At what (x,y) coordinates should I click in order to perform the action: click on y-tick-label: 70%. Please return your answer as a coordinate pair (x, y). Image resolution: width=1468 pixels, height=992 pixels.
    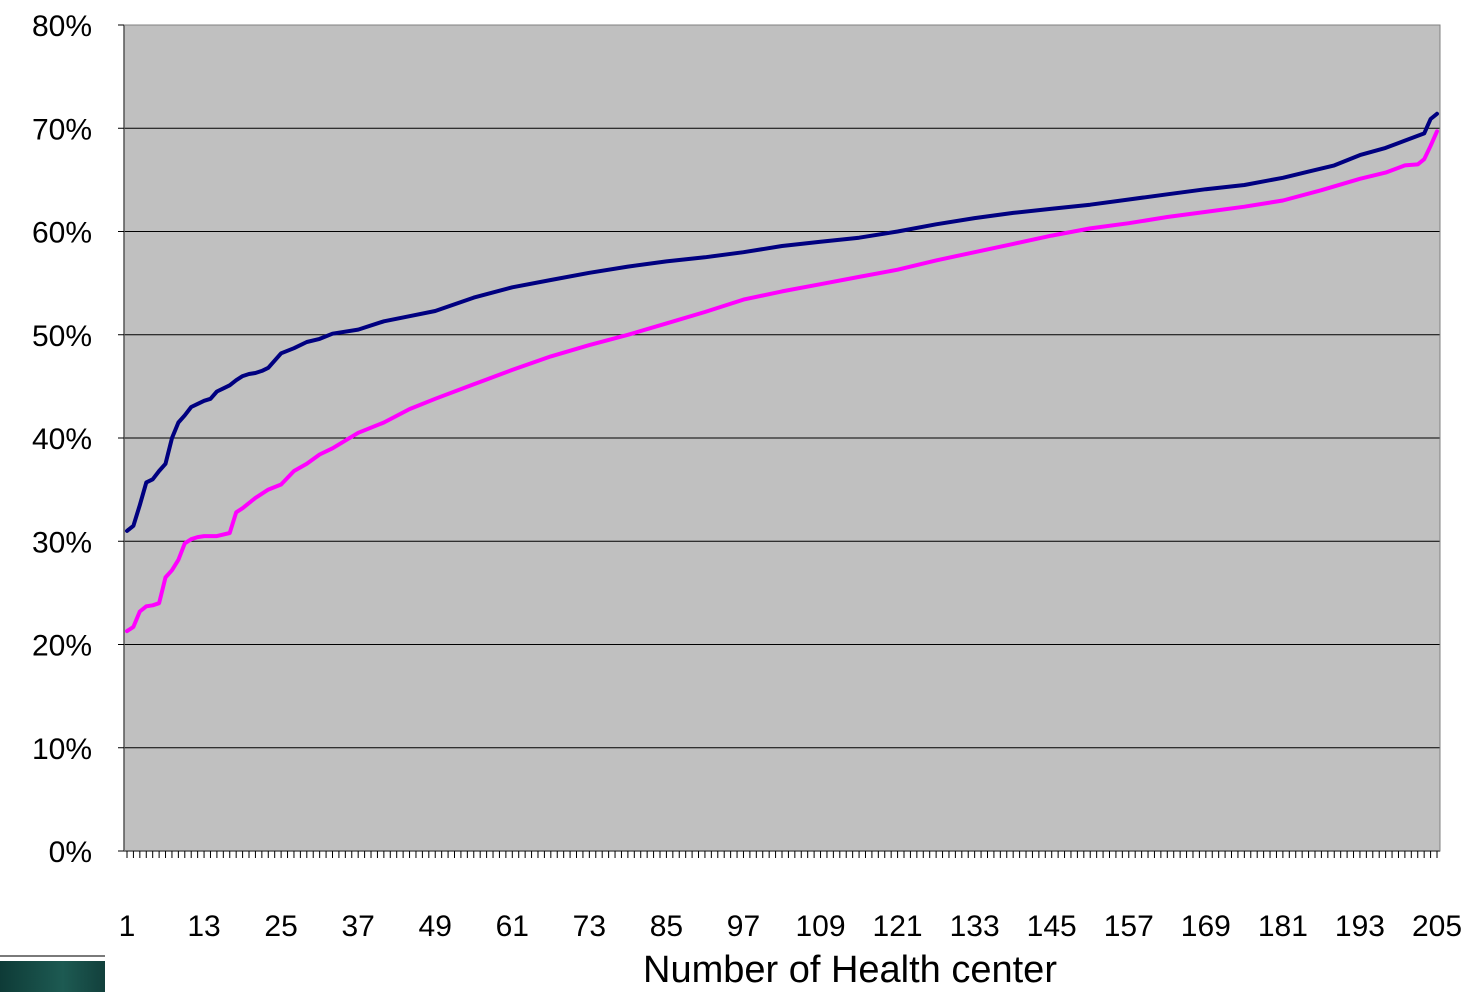
    Looking at the image, I should click on (62, 129).